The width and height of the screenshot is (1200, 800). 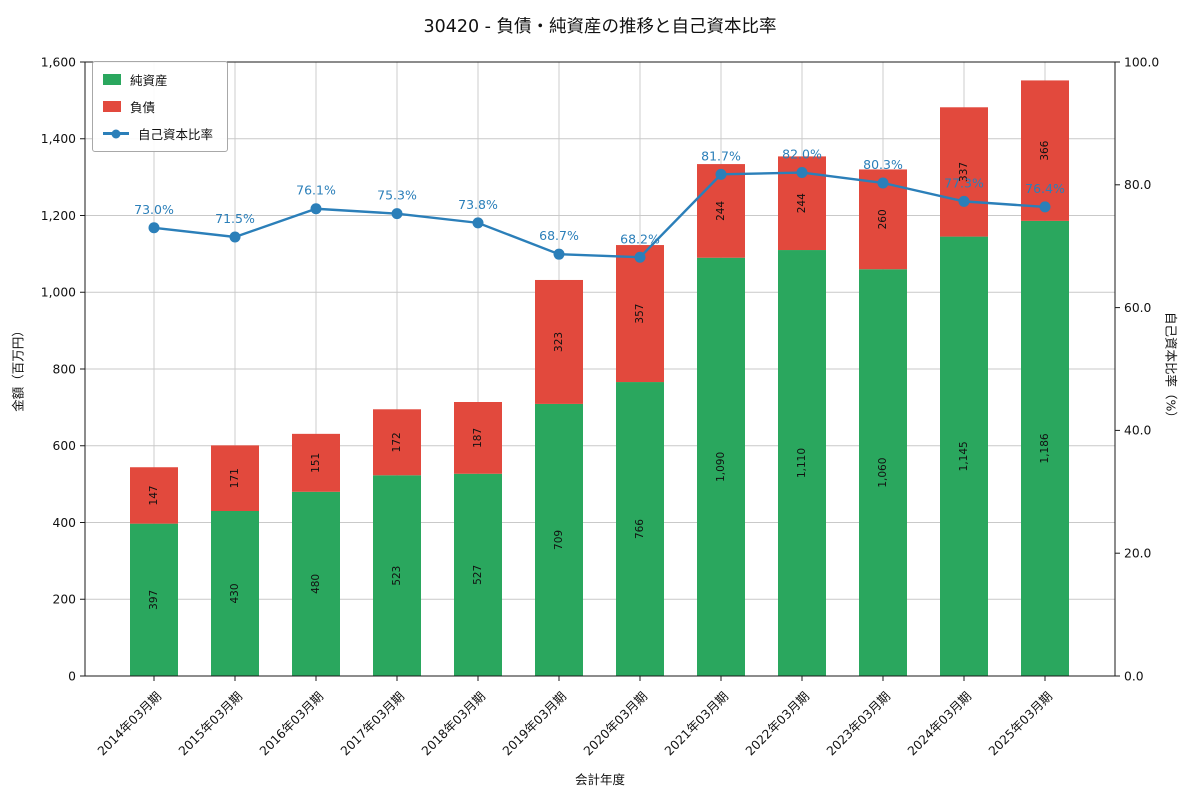 What do you see at coordinates (1045, 150) in the screenshot?
I see `bar-value-label-liabilities: 366` at bounding box center [1045, 150].